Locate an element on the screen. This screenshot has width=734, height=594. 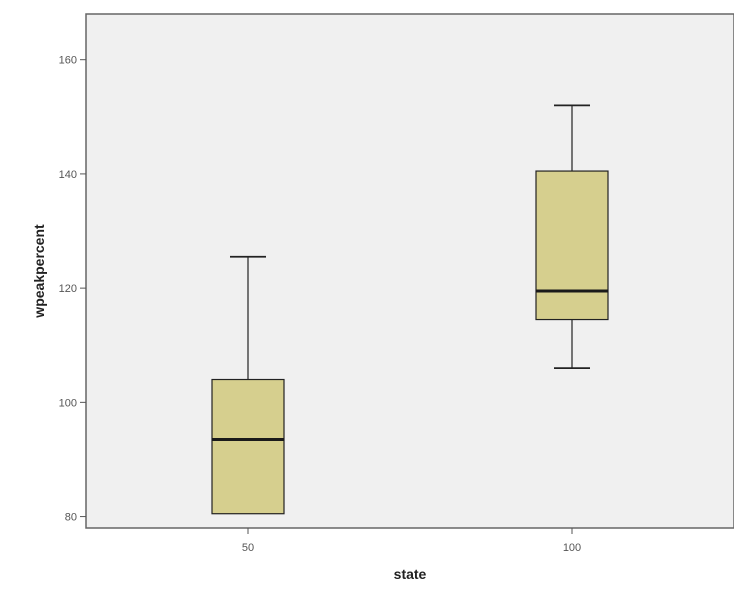
y-tick-label-0: 80 is located at coordinates (71, 518).